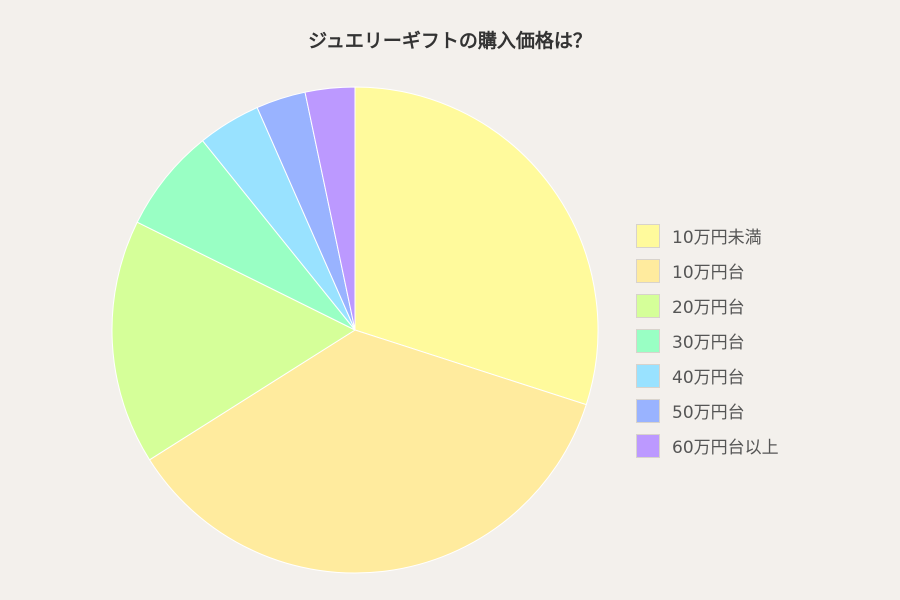  What do you see at coordinates (717, 238) in the screenshot?
I see `legend-label: 10万円未満` at bounding box center [717, 238].